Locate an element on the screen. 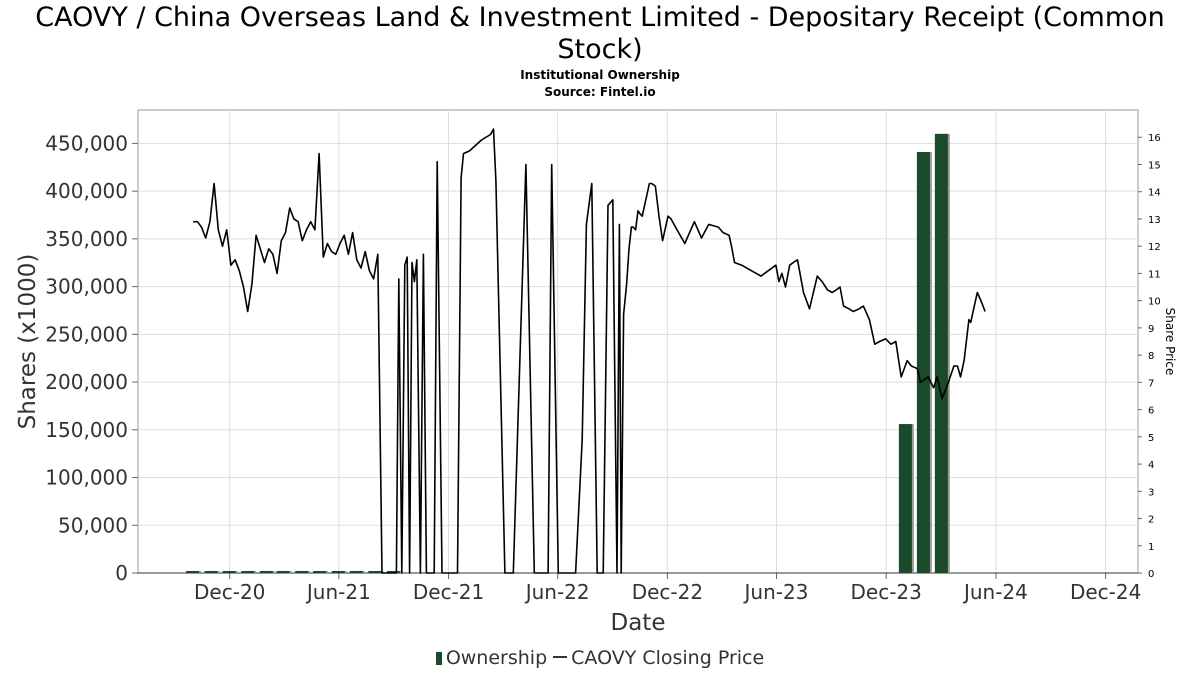 Image resolution: width=1200 pixels, height=675 pixels. legend-bar-label: Ownership is located at coordinates (496, 658).